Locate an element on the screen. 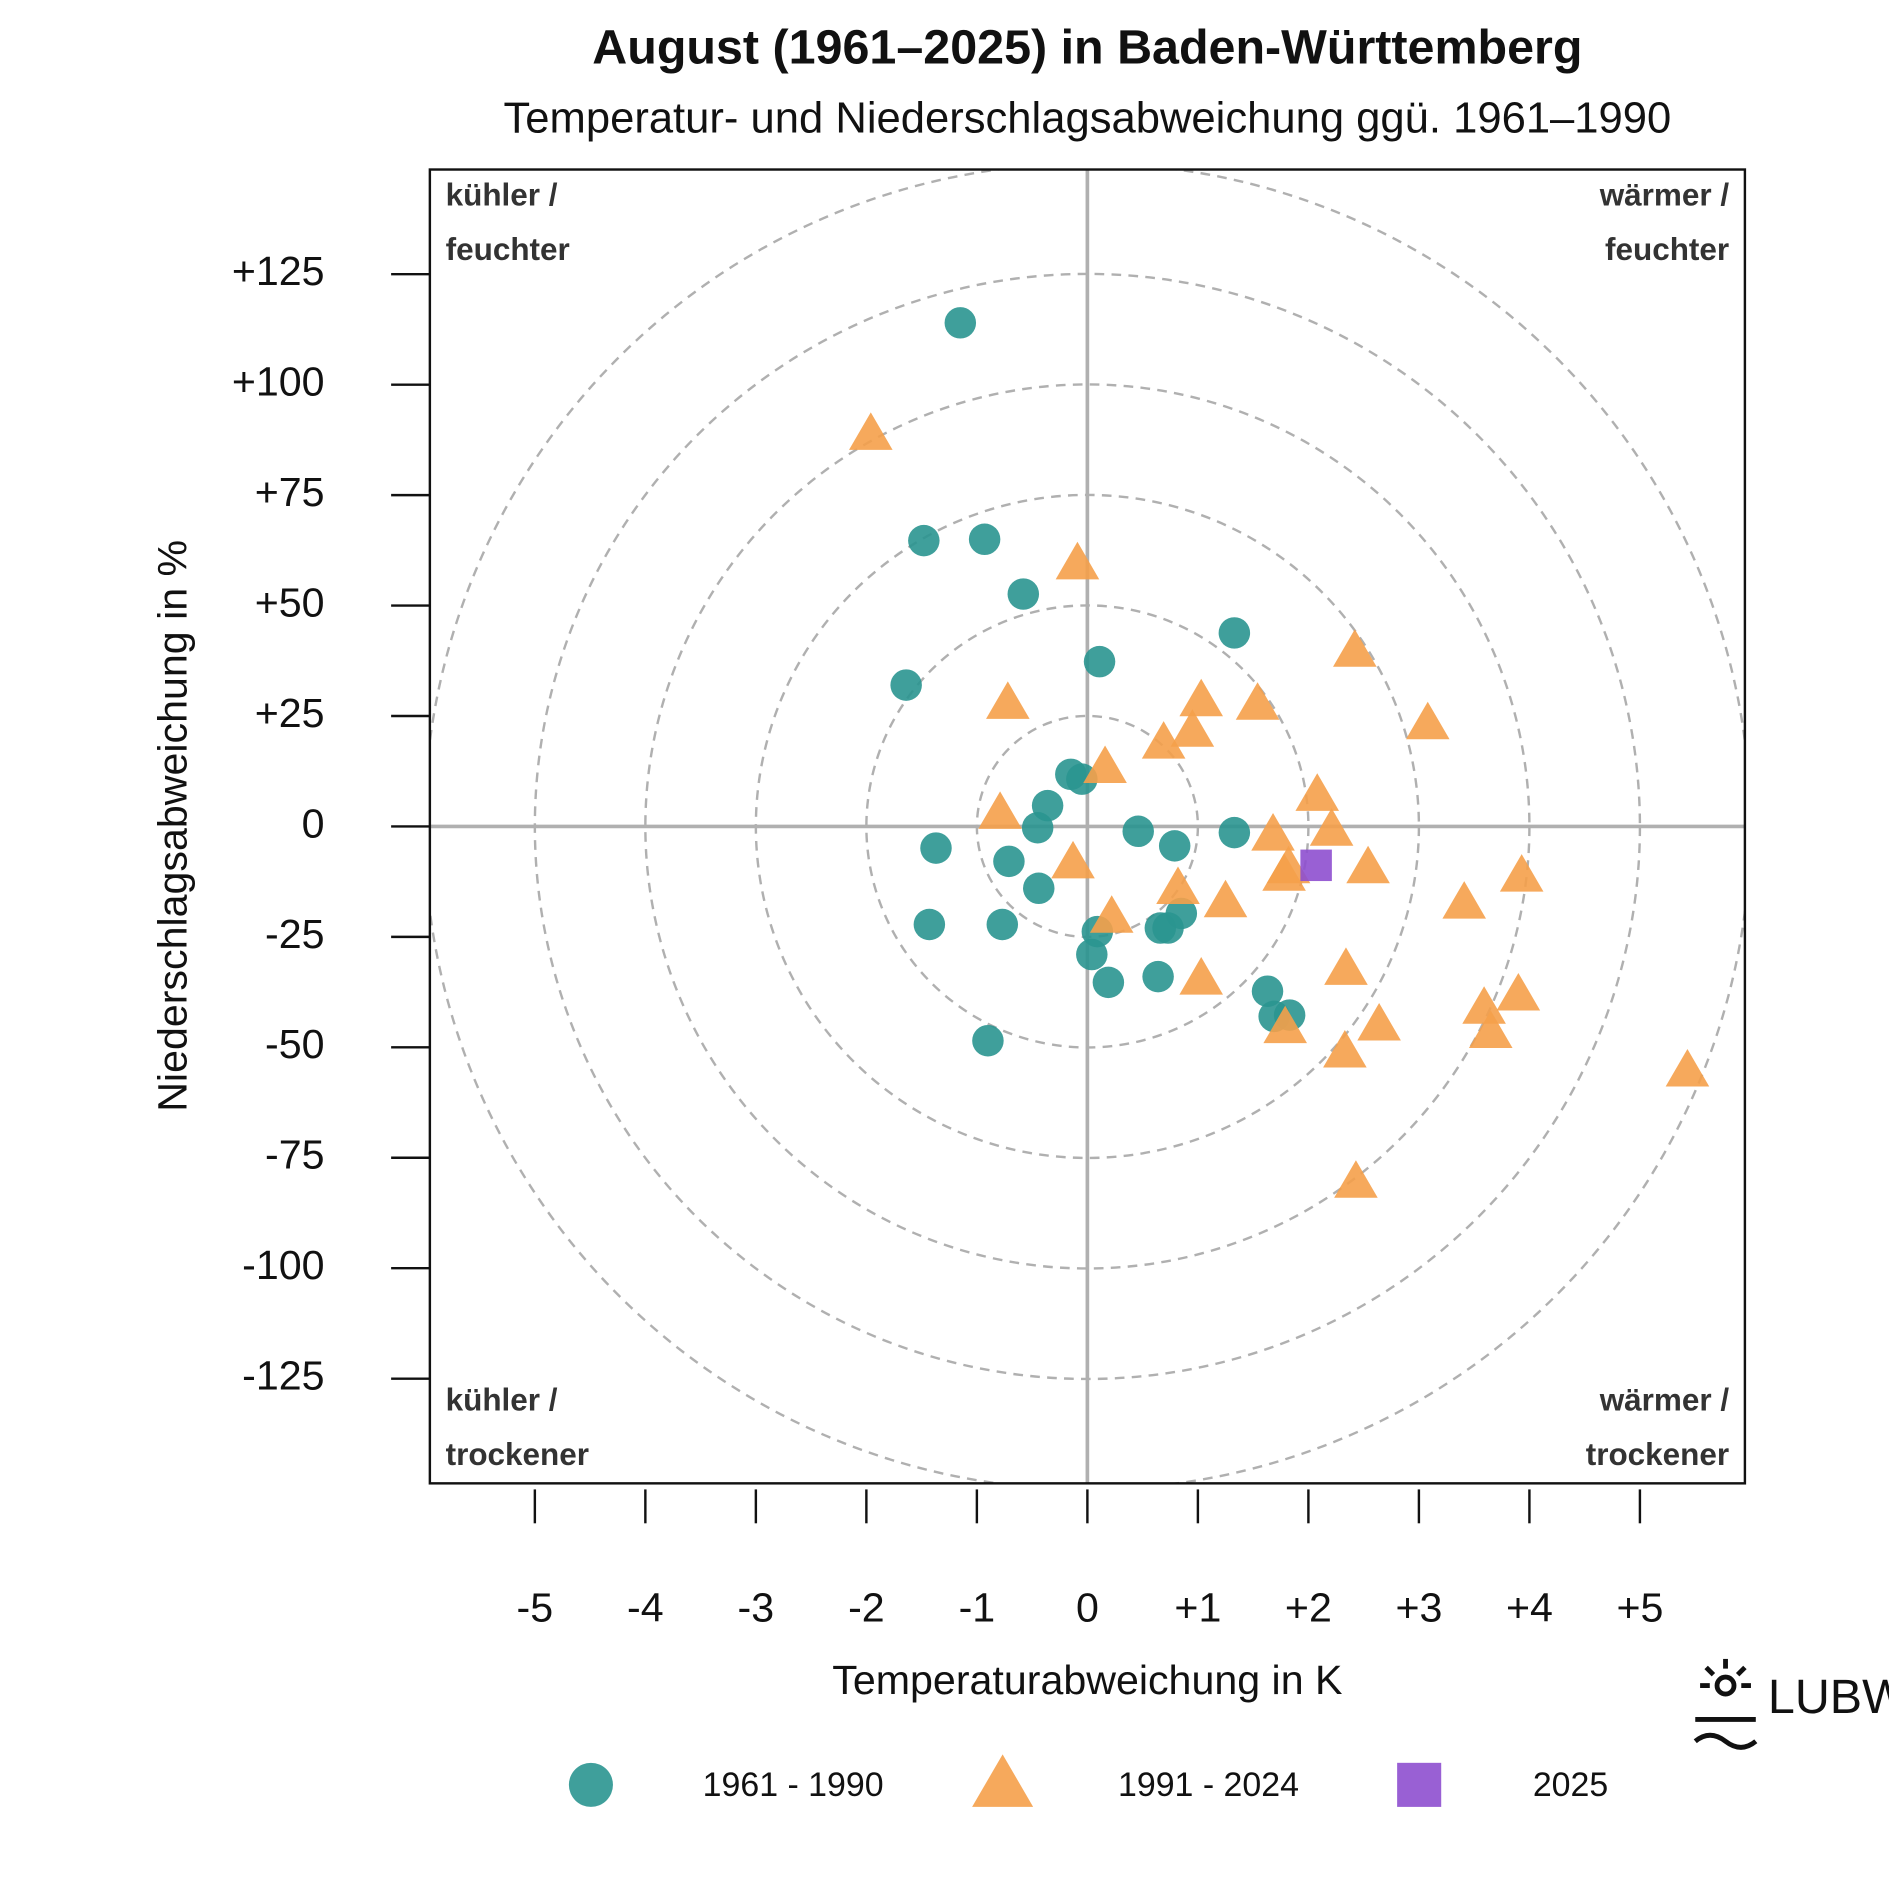 The height and width of the screenshot is (1889, 1889). y-tick-label: 0 is located at coordinates (313, 823).